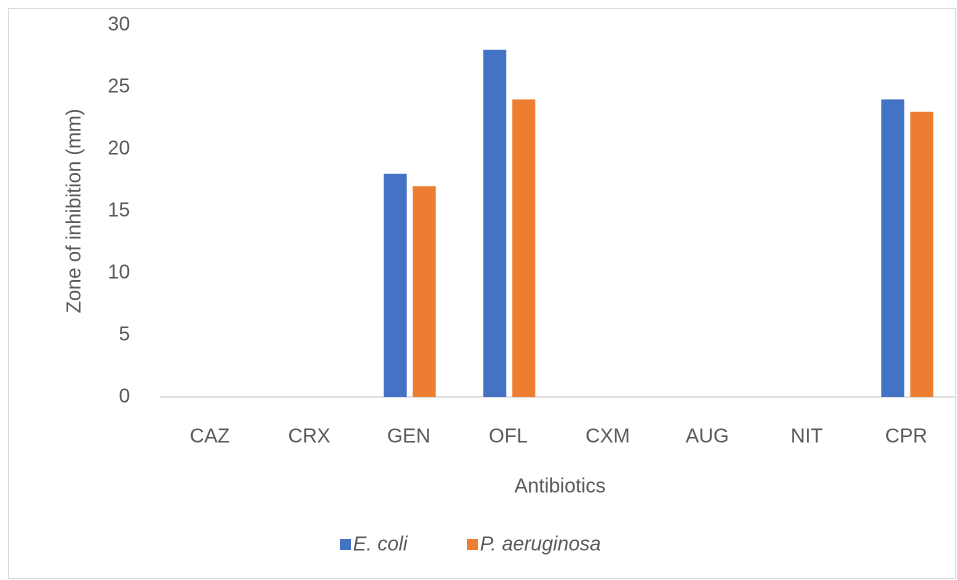 Image resolution: width=957 pixels, height=580 pixels. What do you see at coordinates (508, 436) in the screenshot?
I see `x-tick-label: OFL` at bounding box center [508, 436].